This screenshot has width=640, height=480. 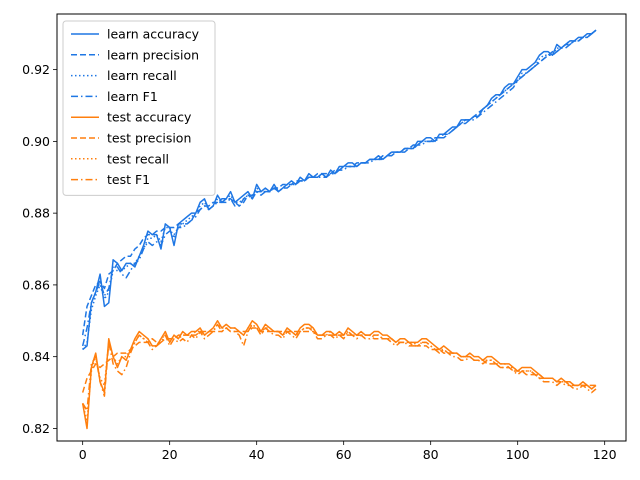 I want to click on x-axis: 0 20 40 60 80 100 120, so click(x=348, y=451).